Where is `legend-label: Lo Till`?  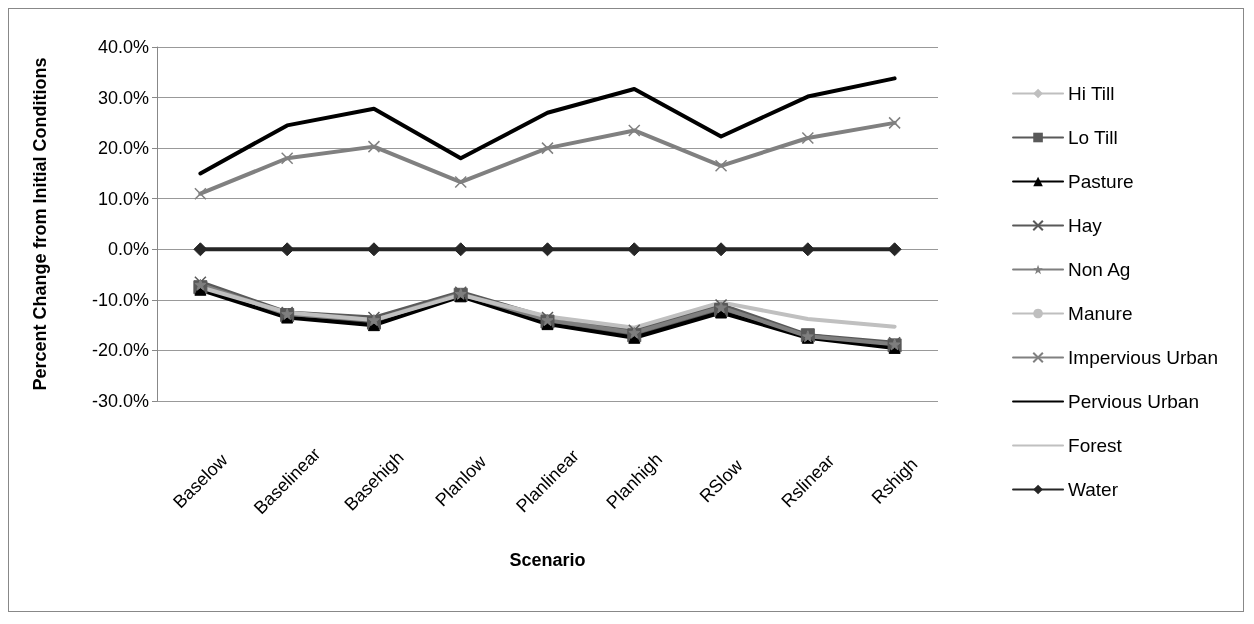
legend-label: Lo Till is located at coordinates (1093, 137).